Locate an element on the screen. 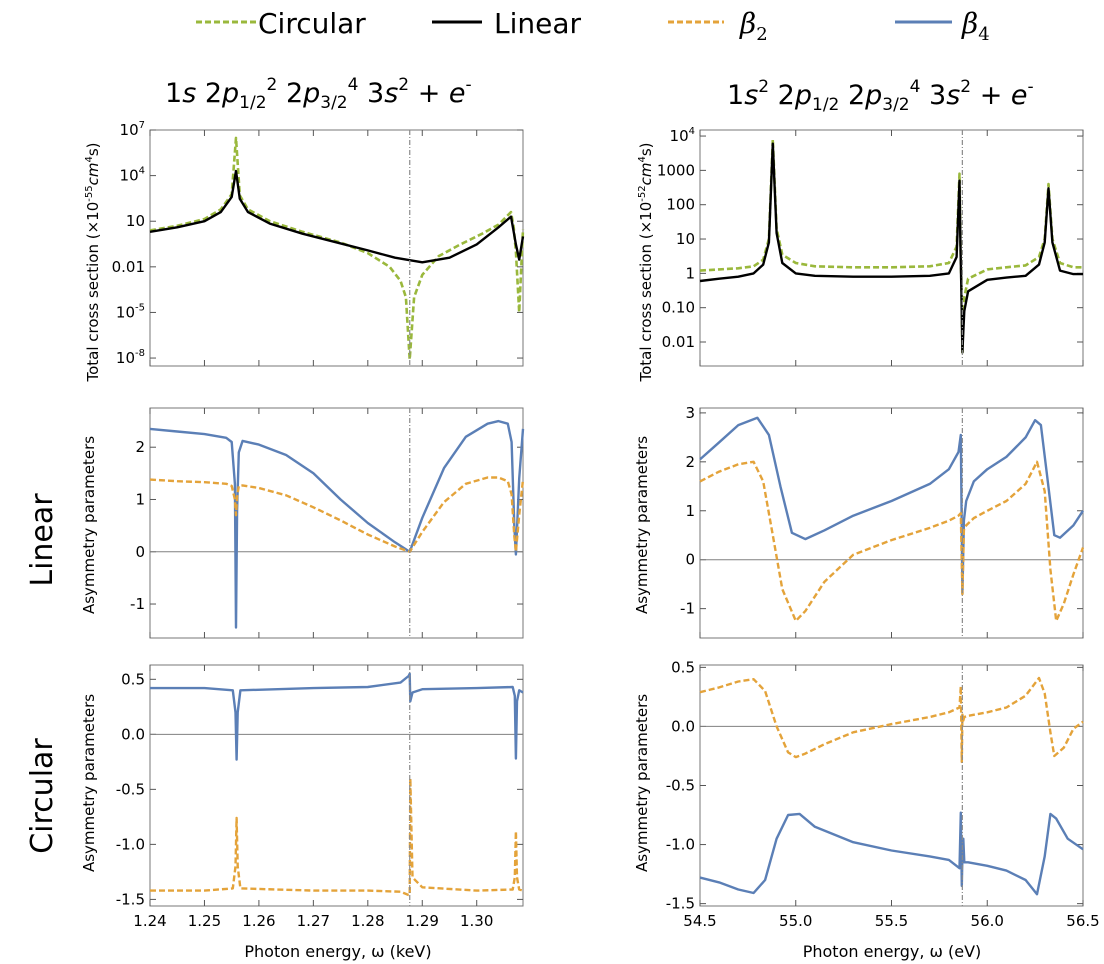 The image size is (1104, 964). legend-item-circular: Circular is located at coordinates (281, 23).